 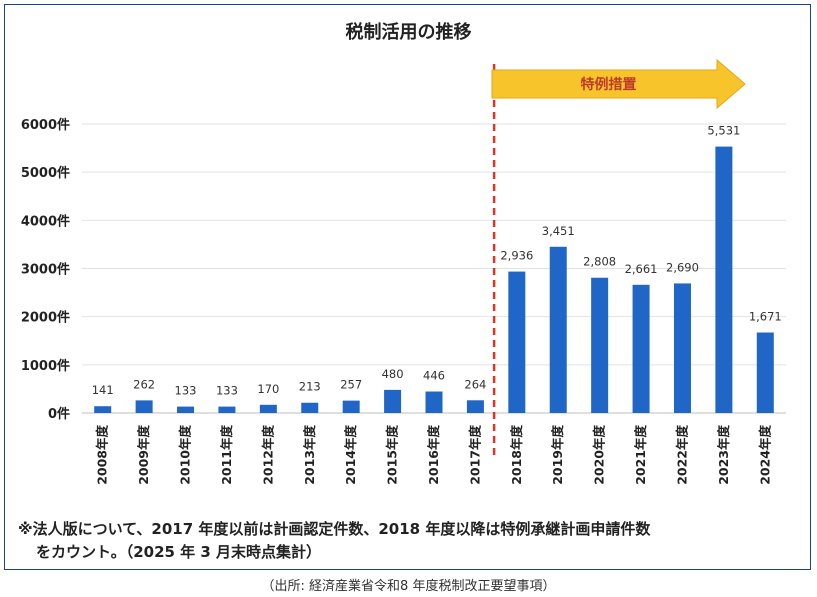 What do you see at coordinates (45, 366) in the screenshot?
I see `y-tick-label: 1000件` at bounding box center [45, 366].